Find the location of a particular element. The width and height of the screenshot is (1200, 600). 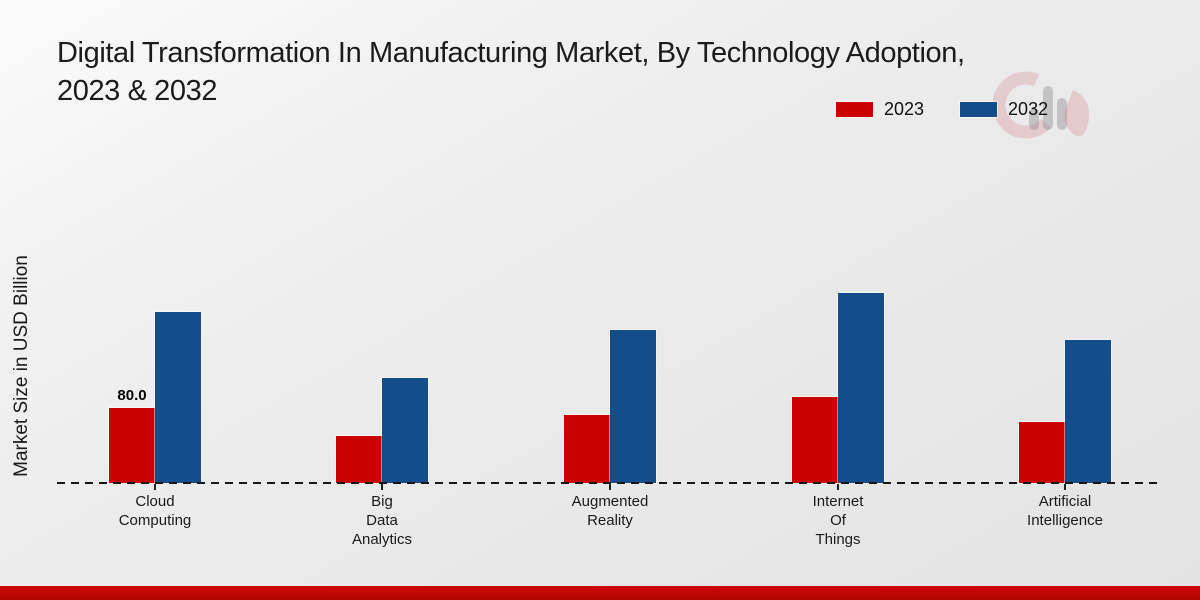

legend-item-2023: 2023 is located at coordinates (880, 109).